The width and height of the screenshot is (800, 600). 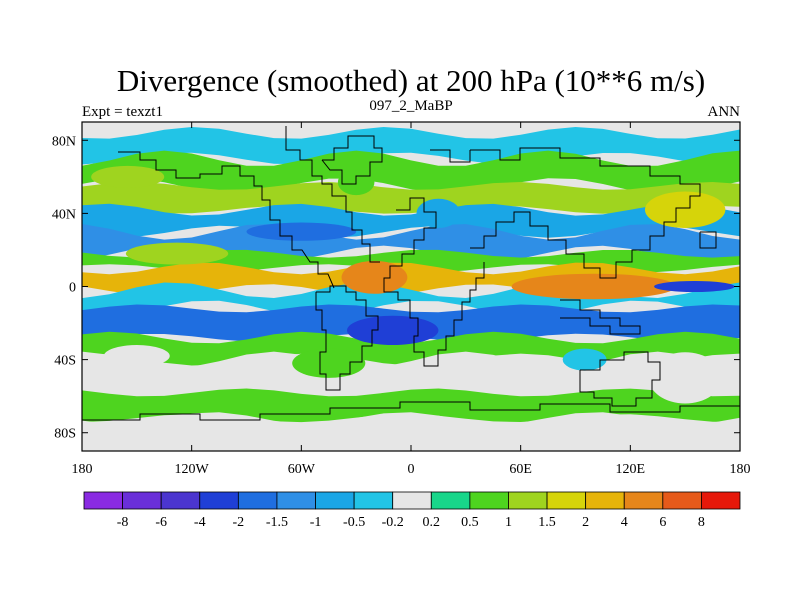 What do you see at coordinates (123, 522) in the screenshot?
I see `colorbar-label: -8` at bounding box center [123, 522].